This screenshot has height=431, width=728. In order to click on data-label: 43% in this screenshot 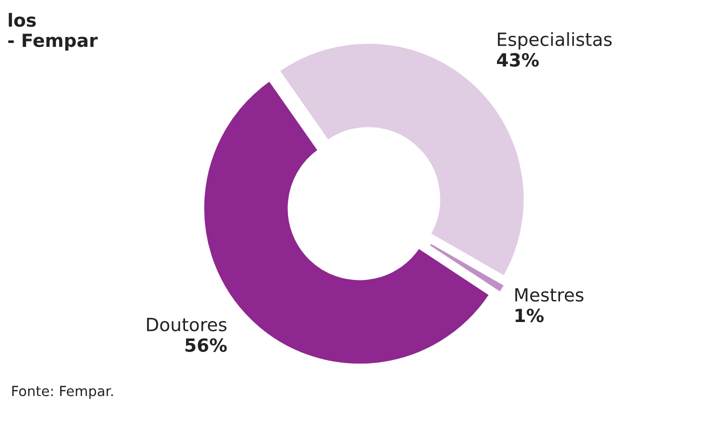, I will do `click(517, 60)`.